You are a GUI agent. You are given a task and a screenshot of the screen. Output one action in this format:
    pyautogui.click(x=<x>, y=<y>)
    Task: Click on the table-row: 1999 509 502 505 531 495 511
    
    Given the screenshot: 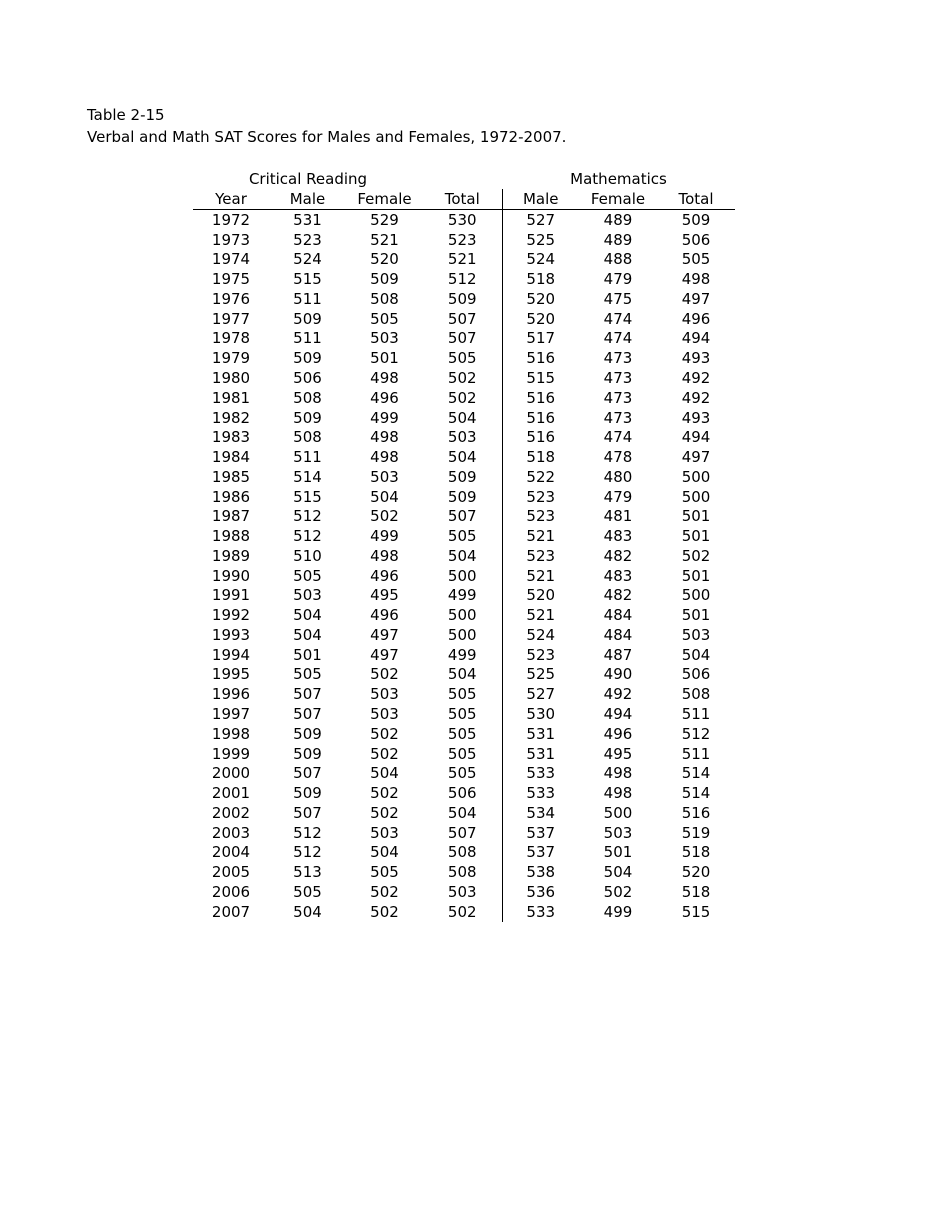 What is the action you would take?
    pyautogui.click(x=464, y=753)
    